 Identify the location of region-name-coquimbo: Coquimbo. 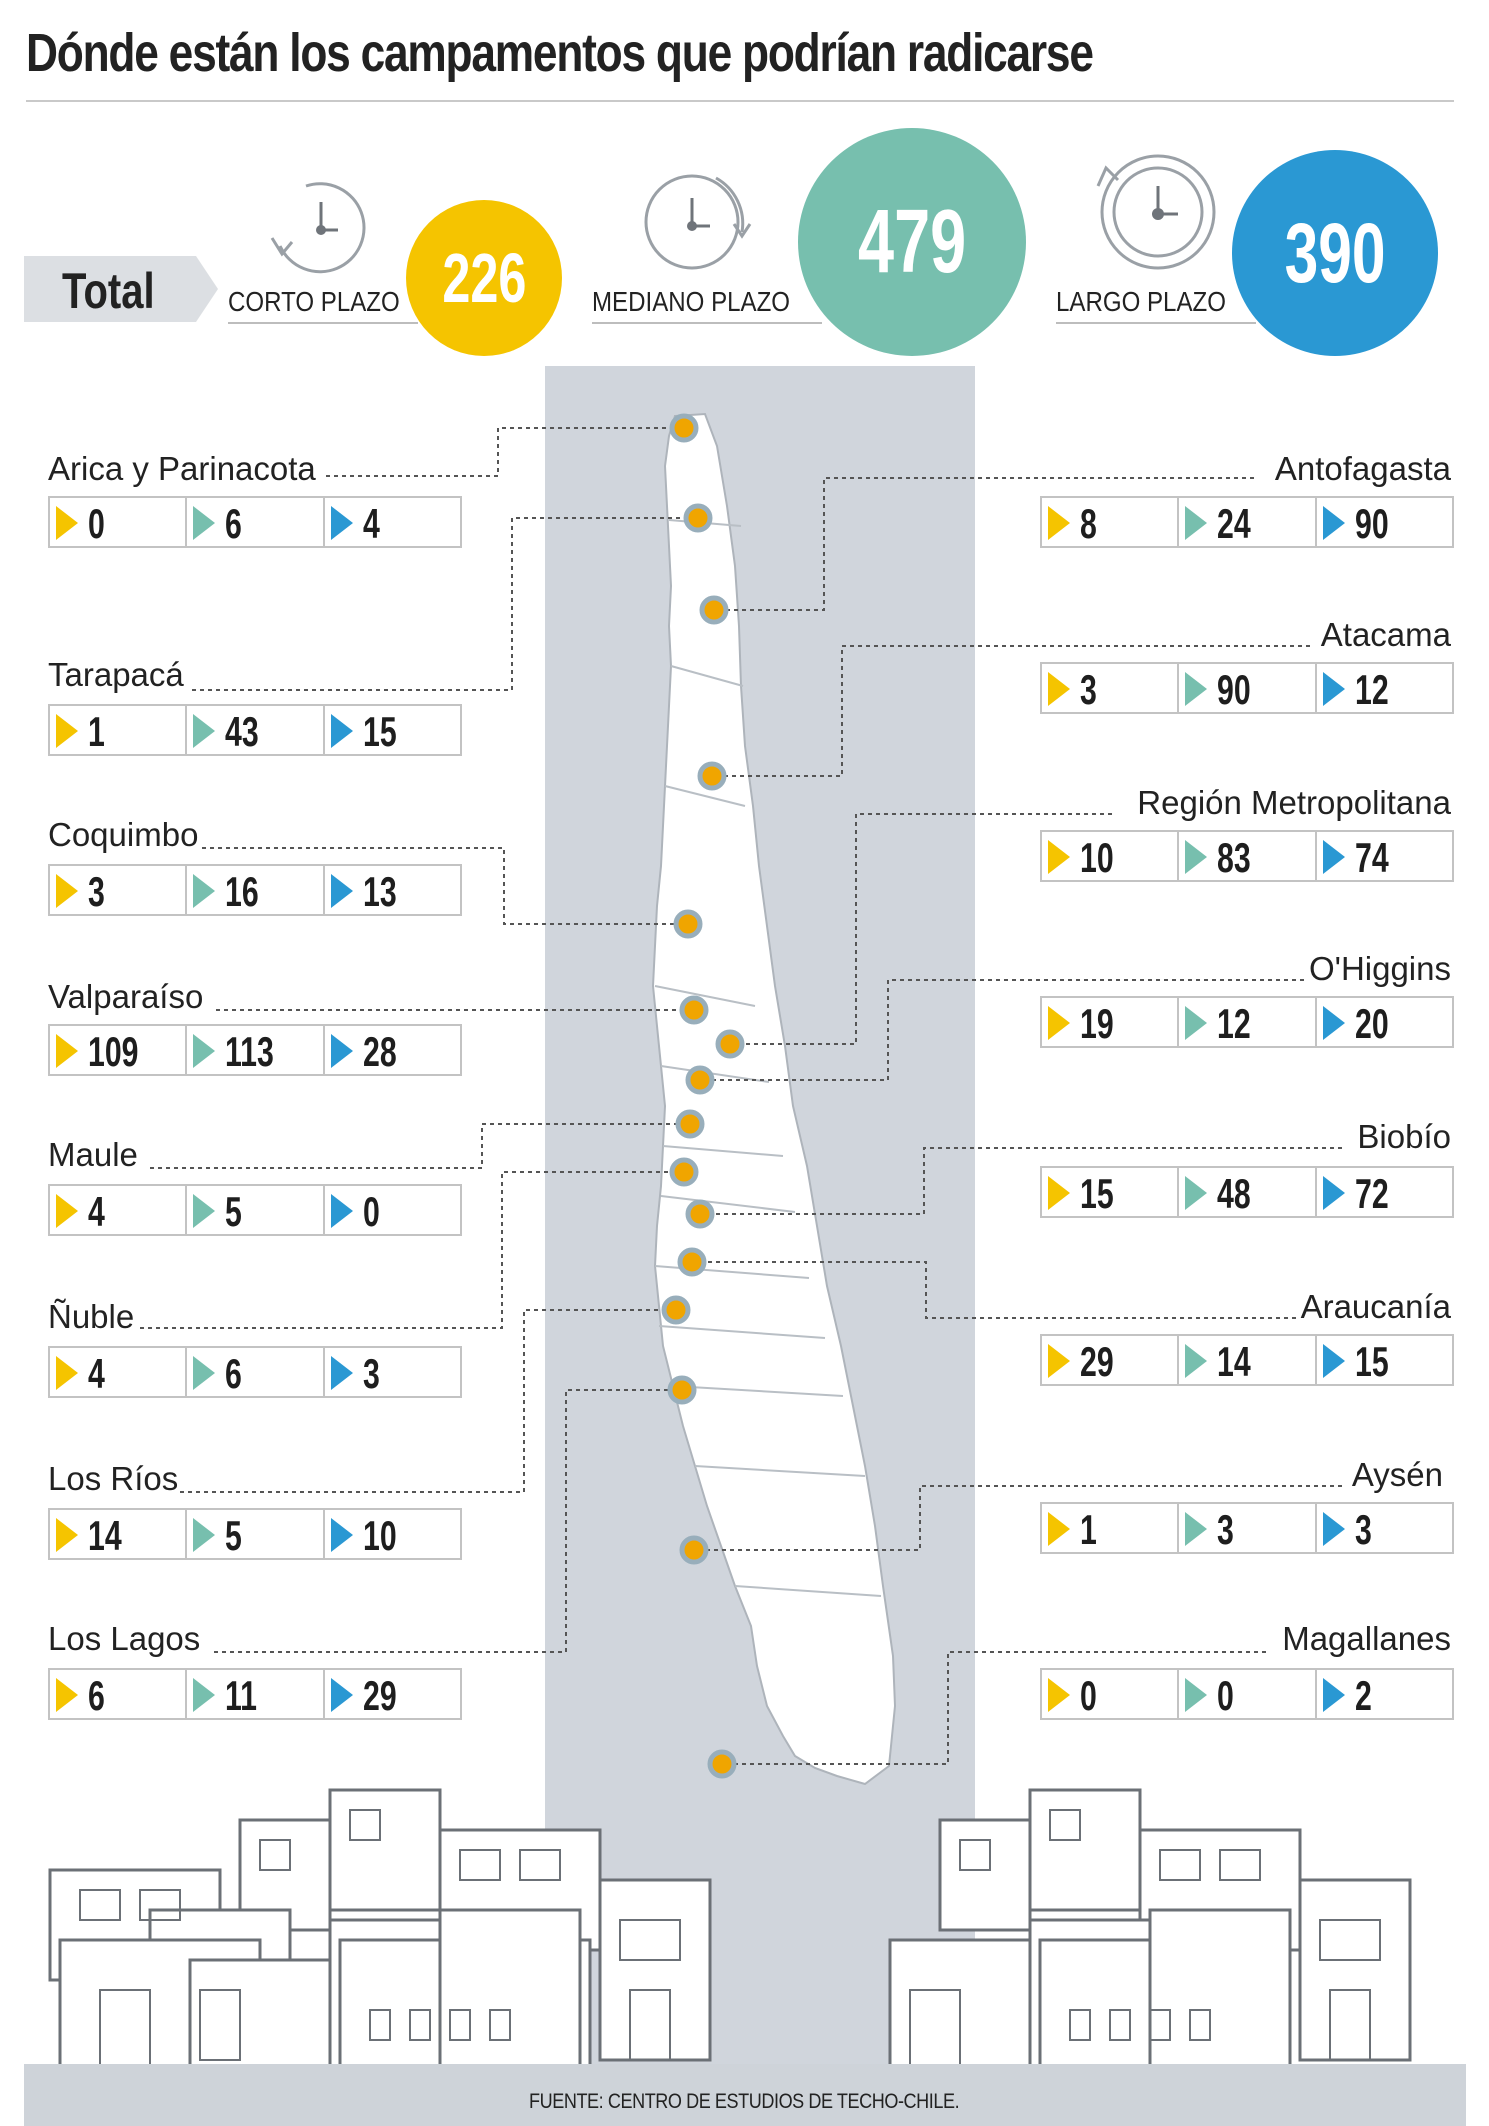
(123, 834).